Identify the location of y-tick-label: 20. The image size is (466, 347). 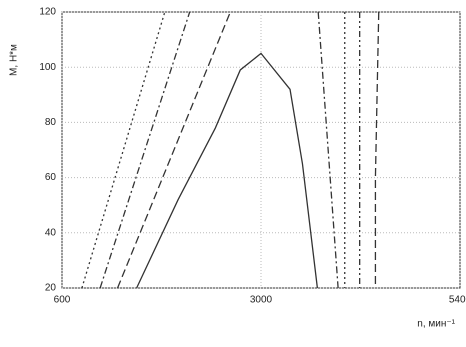
(51, 288).